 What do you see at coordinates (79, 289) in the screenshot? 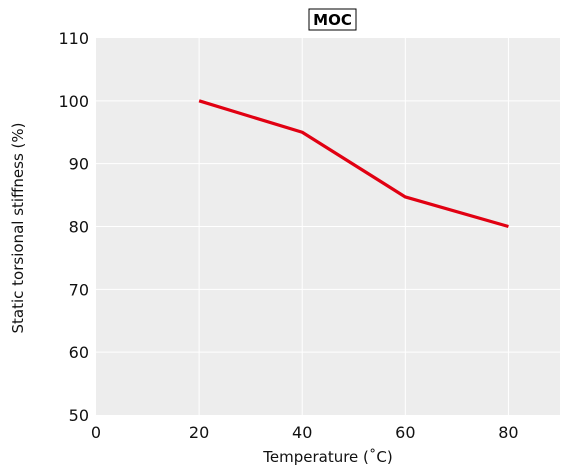
I see `y-tick-label: 70` at bounding box center [79, 289].